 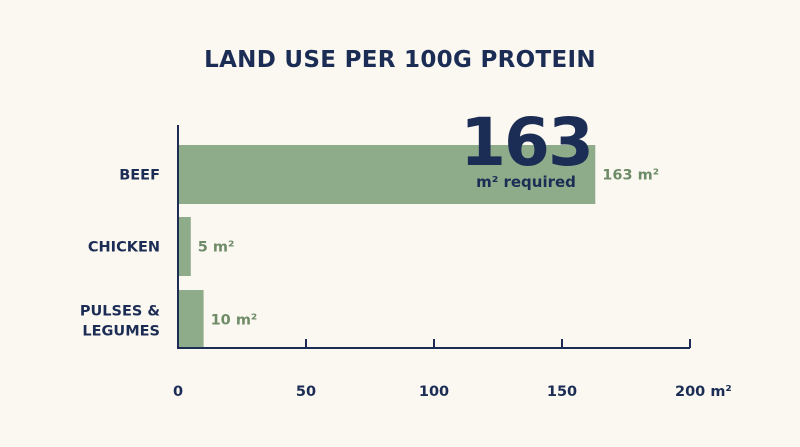 What do you see at coordinates (124, 248) in the screenshot?
I see `category-label-chicken: CHICKEN` at bounding box center [124, 248].